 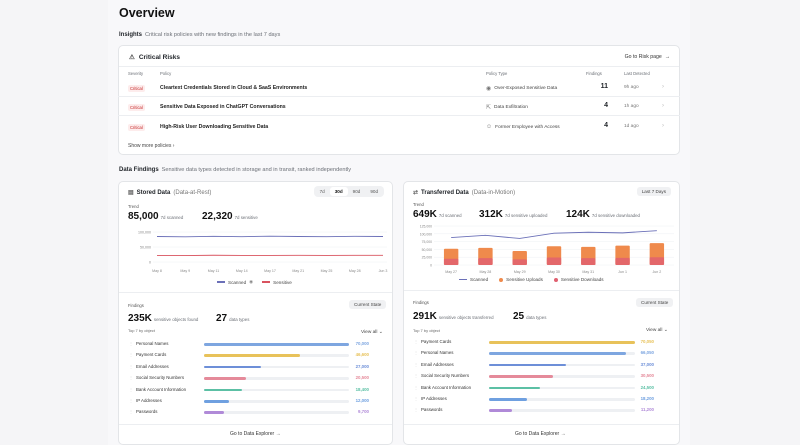 What do you see at coordinates (539, 342) in the screenshot?
I see `data-type-row: Payment Cards 70,050` at bounding box center [539, 342].